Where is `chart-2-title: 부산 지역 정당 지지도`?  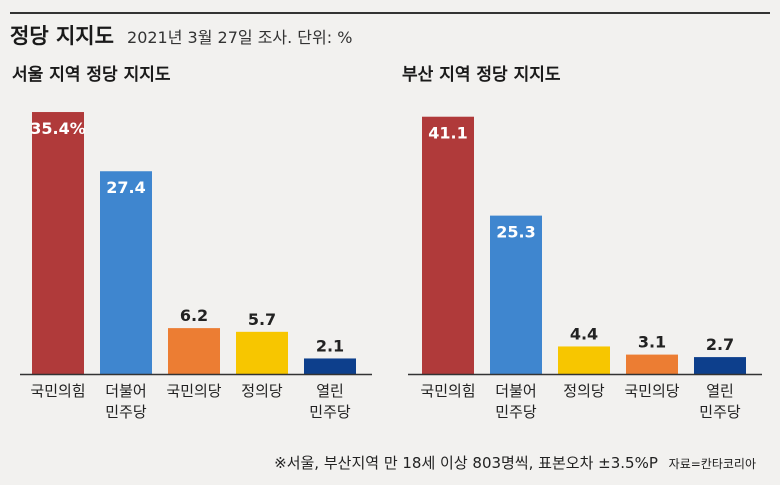 chart-2-title: 부산 지역 정당 지지도 is located at coordinates (481, 75).